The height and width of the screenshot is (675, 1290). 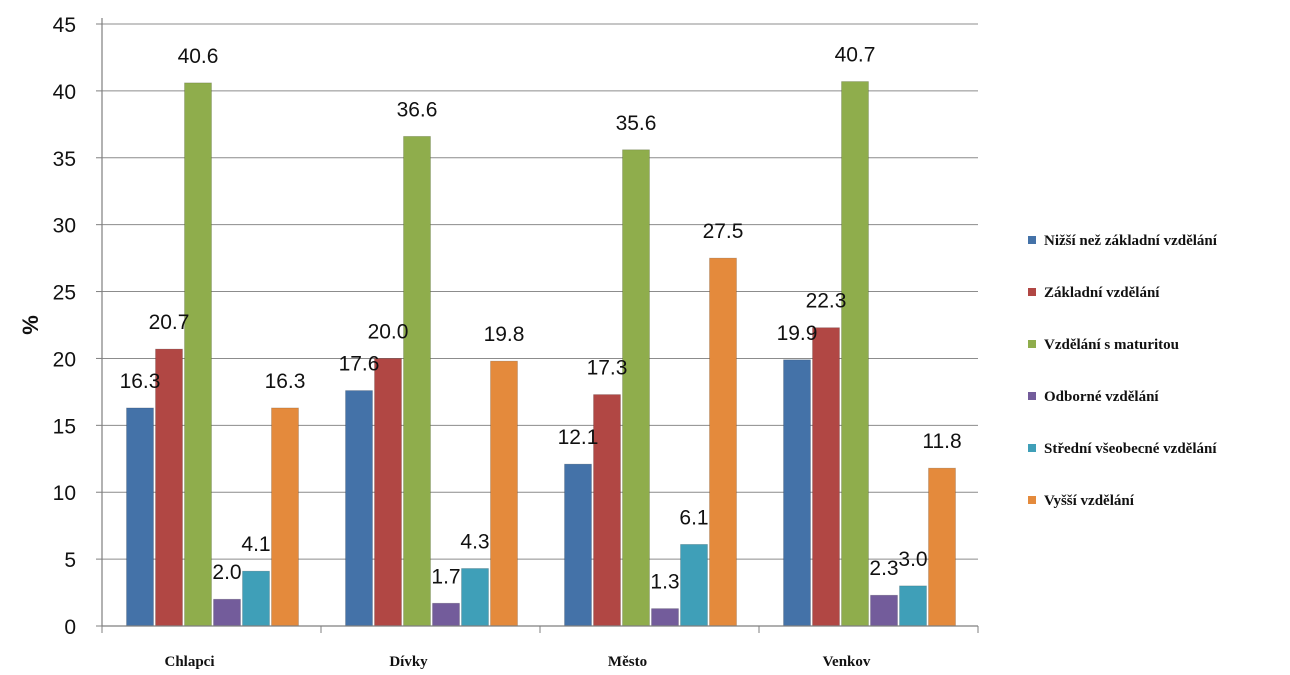 I want to click on data-label: 3.0, so click(x=912, y=559).